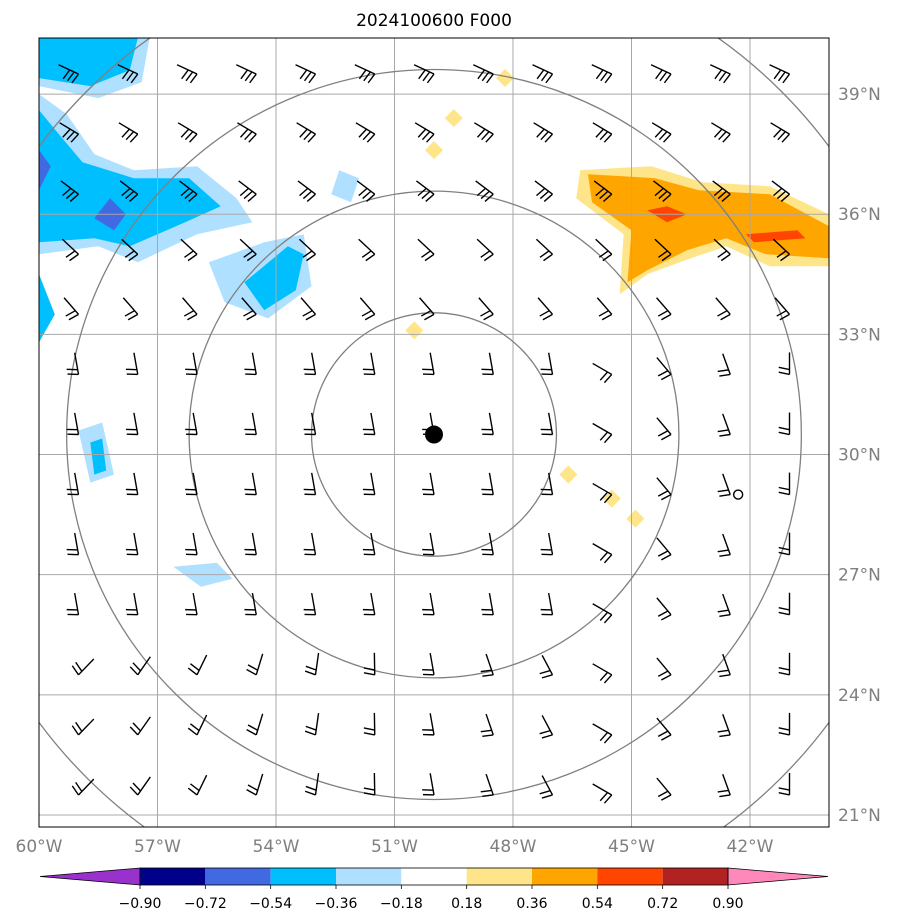  What do you see at coordinates (395, 847) in the screenshot?
I see `x-axis: 60°W 57°W 54°W 51°W 48°W 45°W 42°W` at bounding box center [395, 847].